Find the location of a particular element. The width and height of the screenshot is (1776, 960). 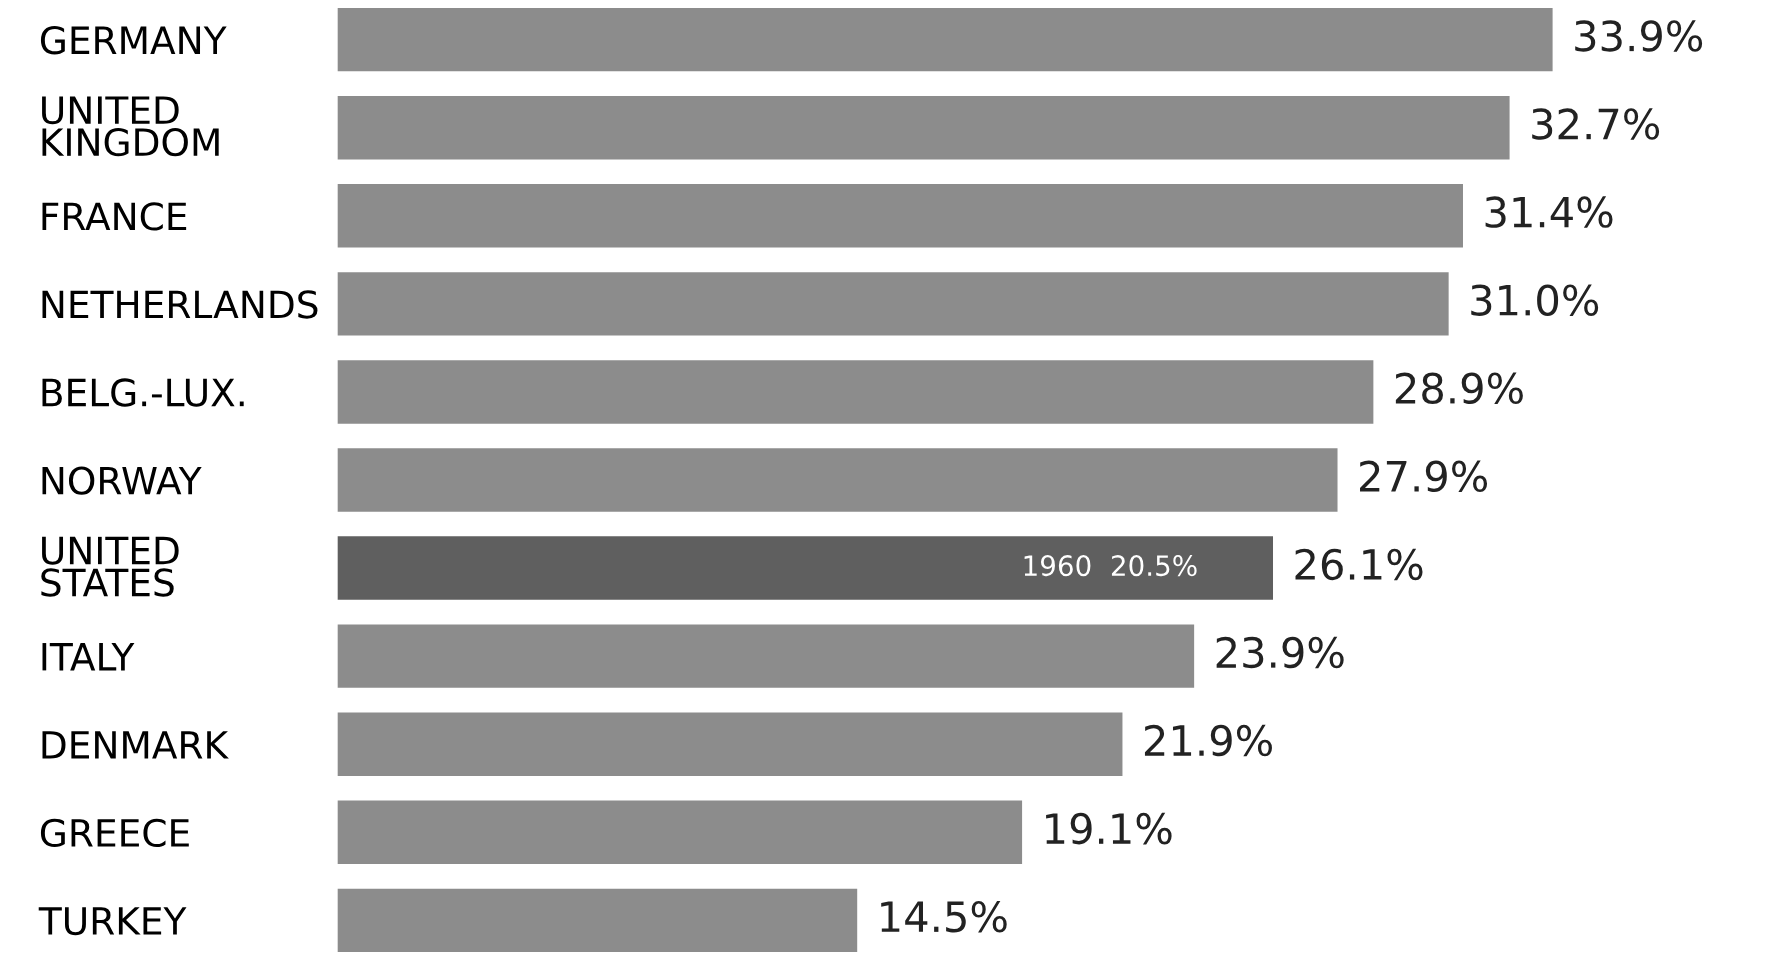

y-tick-label: NORWAY is located at coordinates (122, 480).